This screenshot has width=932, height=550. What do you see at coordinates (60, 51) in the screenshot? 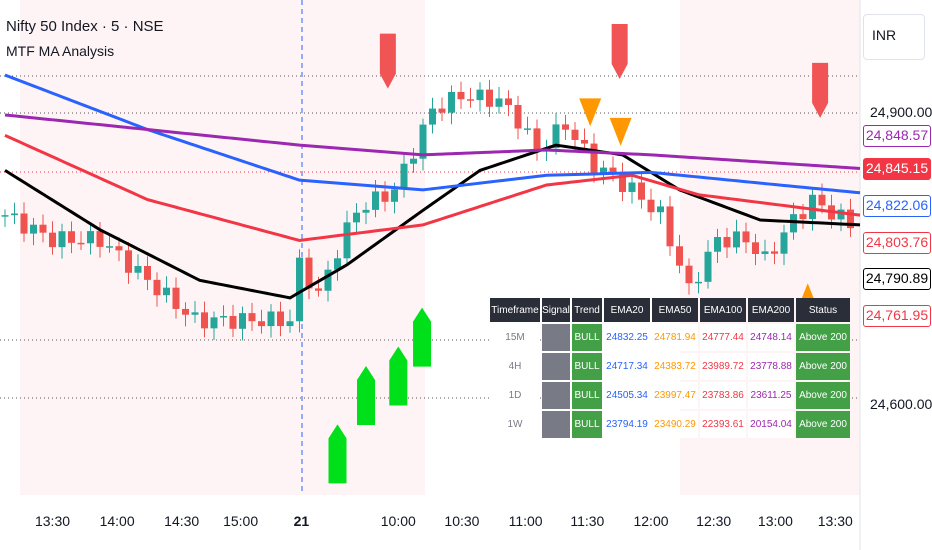
I see `indicator-name: MTF MA Analysis` at bounding box center [60, 51].